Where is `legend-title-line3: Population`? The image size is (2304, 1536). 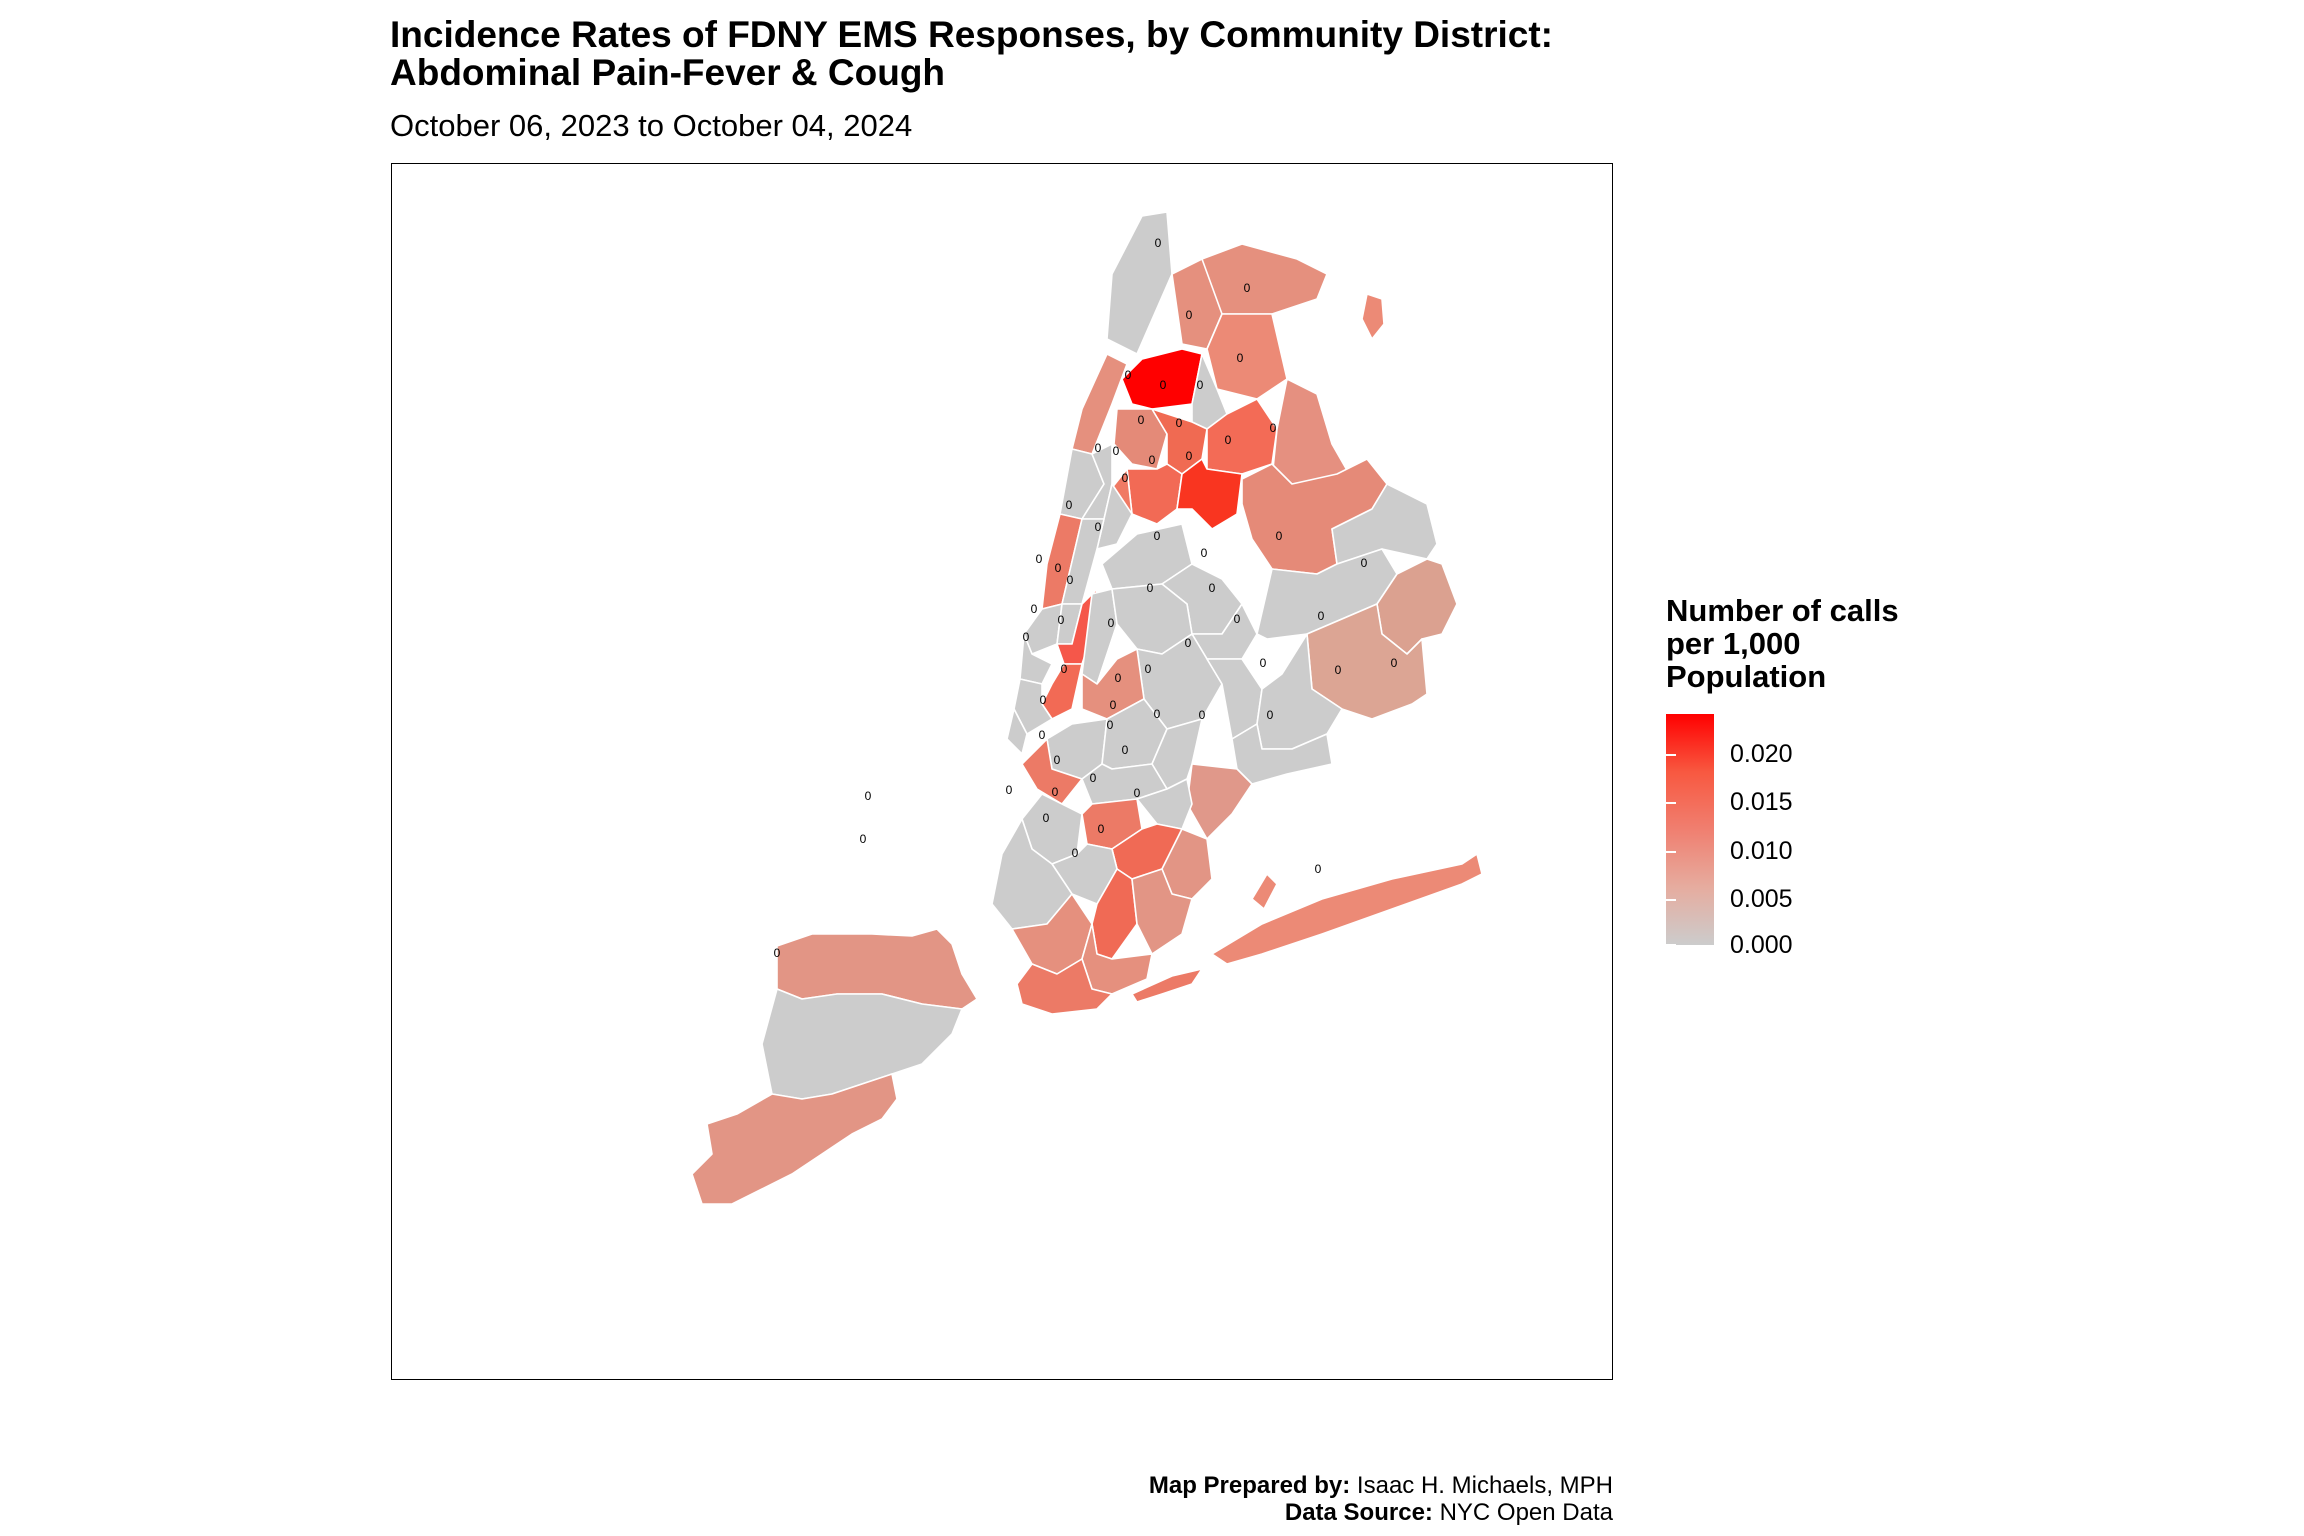 legend-title-line3: Population is located at coordinates (1746, 676).